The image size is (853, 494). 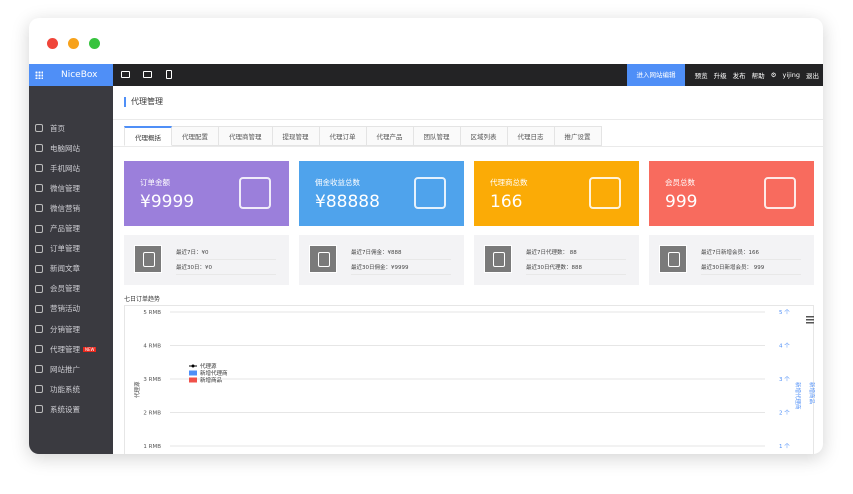 What do you see at coordinates (57, 289) in the screenshot?
I see `sidebar-item: 会员管理` at bounding box center [57, 289].